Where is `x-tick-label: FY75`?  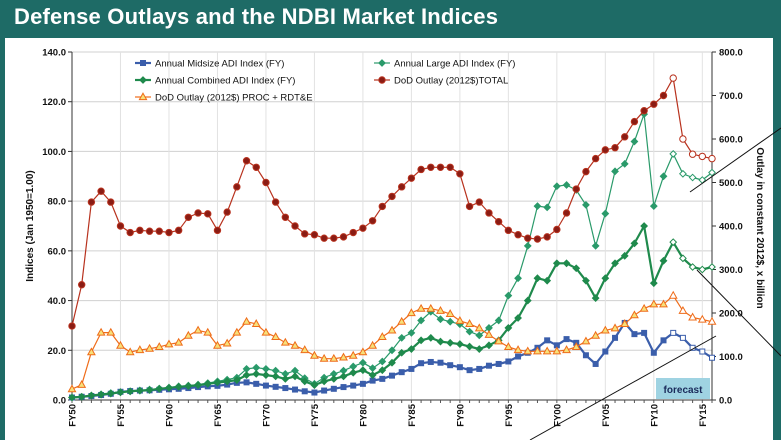 x-tick-label: FY75 is located at coordinates (315, 414).